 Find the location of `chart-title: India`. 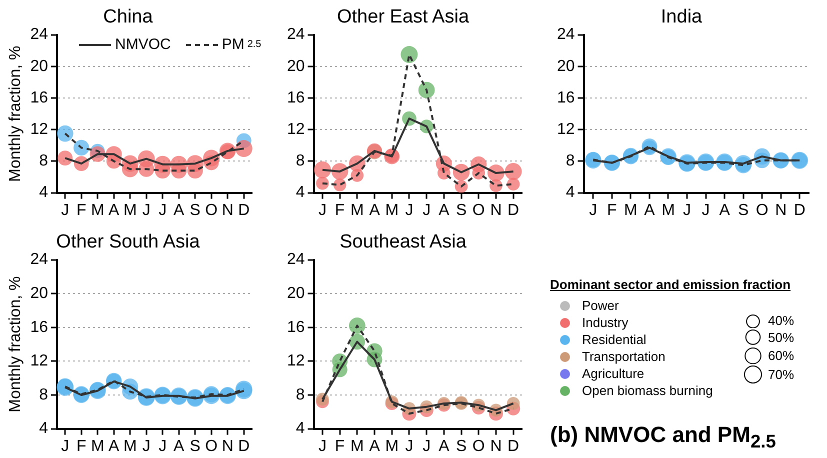

chart-title: India is located at coordinates (681, 17).